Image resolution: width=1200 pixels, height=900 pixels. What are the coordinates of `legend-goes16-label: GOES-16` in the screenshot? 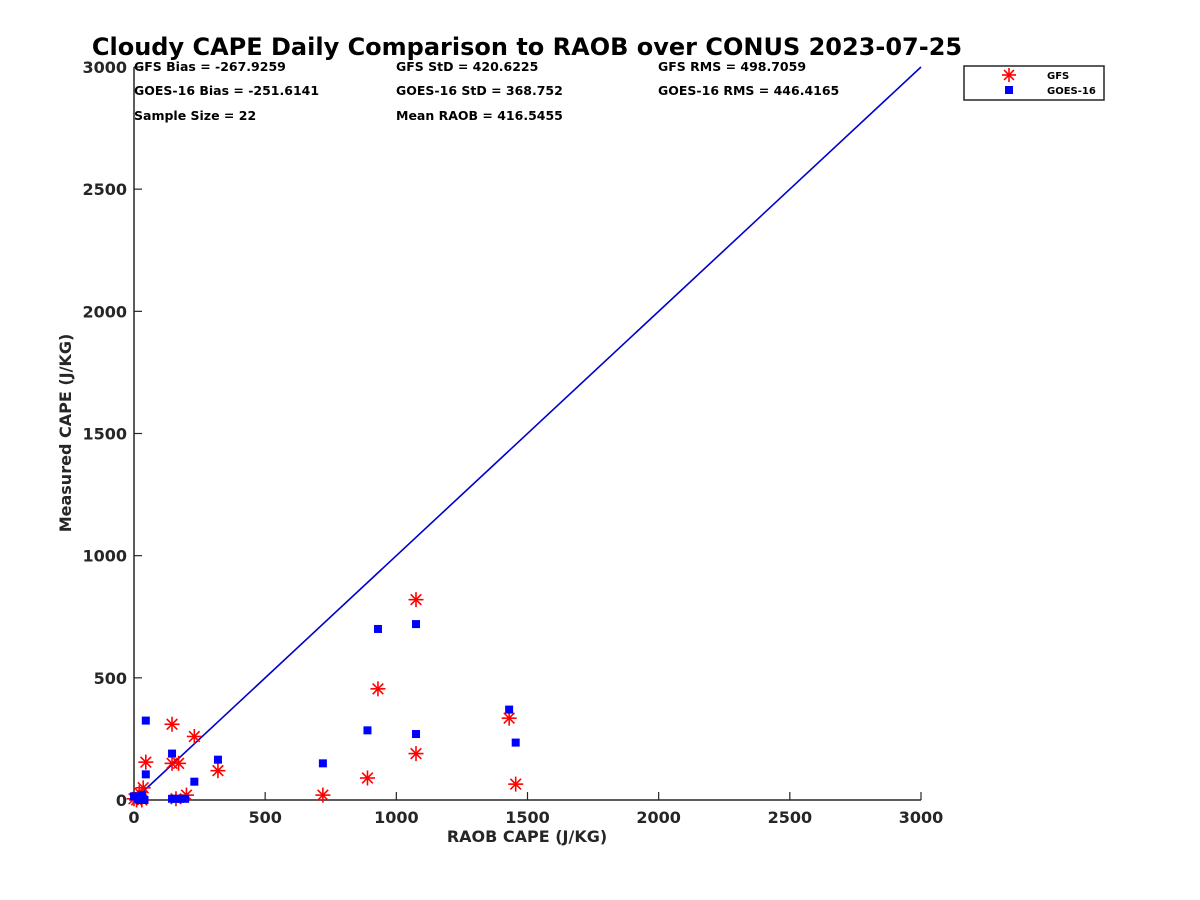 It's located at (1071, 91).